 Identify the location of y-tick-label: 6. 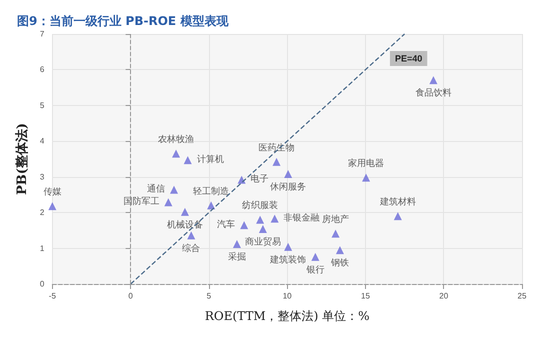
(42, 69).